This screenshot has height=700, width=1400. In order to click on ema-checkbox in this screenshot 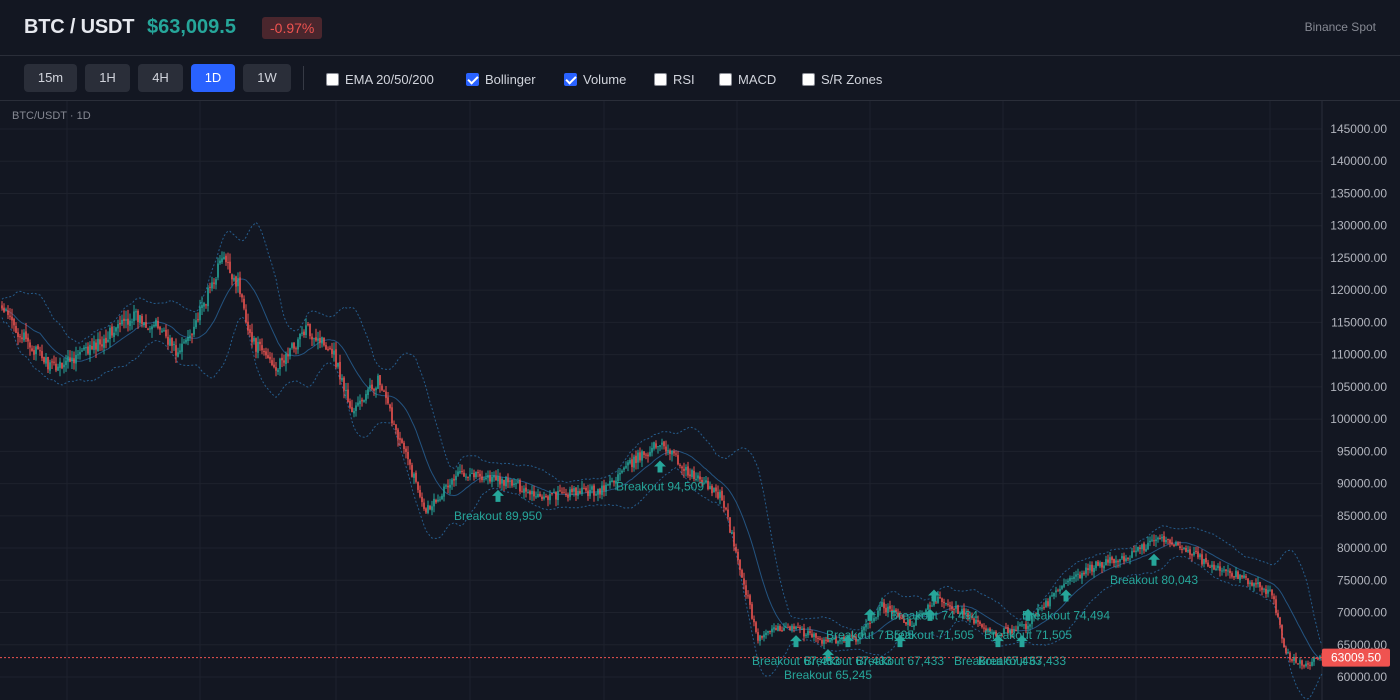, I will do `click(332, 79)`.